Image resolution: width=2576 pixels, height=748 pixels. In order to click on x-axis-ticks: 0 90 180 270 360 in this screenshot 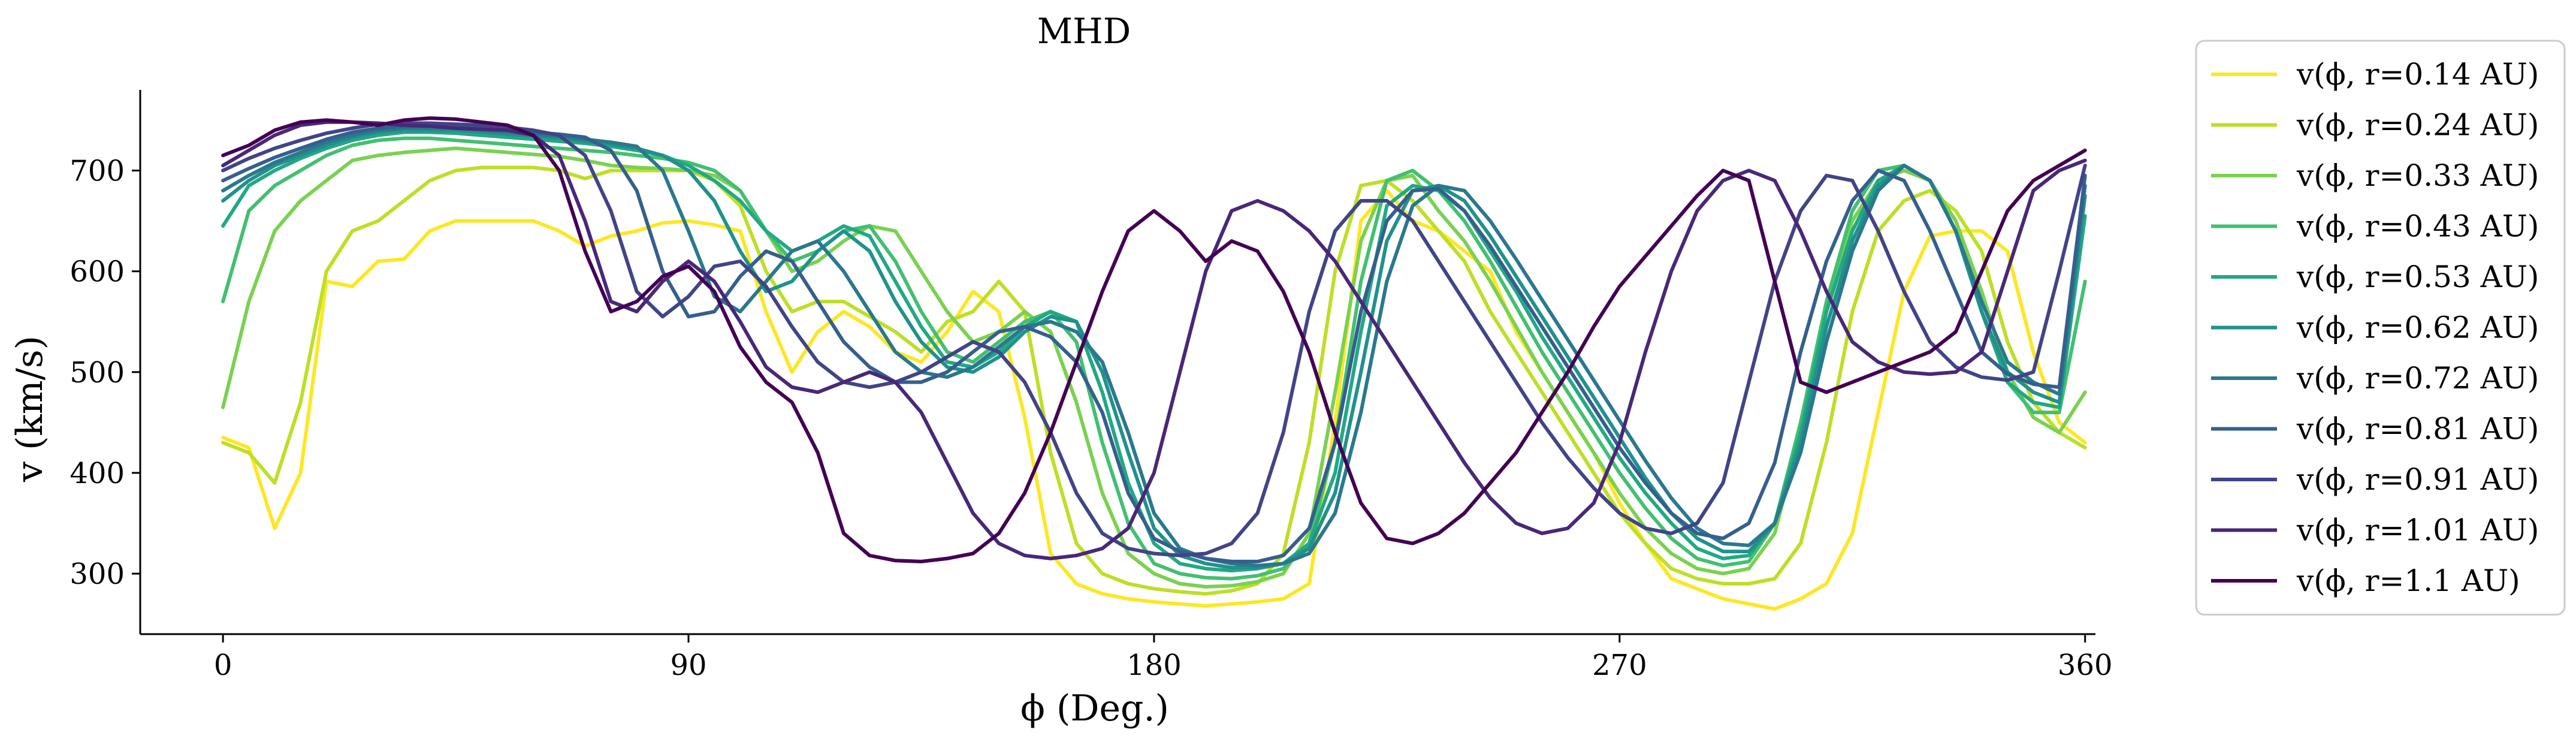, I will do `click(1164, 658)`.